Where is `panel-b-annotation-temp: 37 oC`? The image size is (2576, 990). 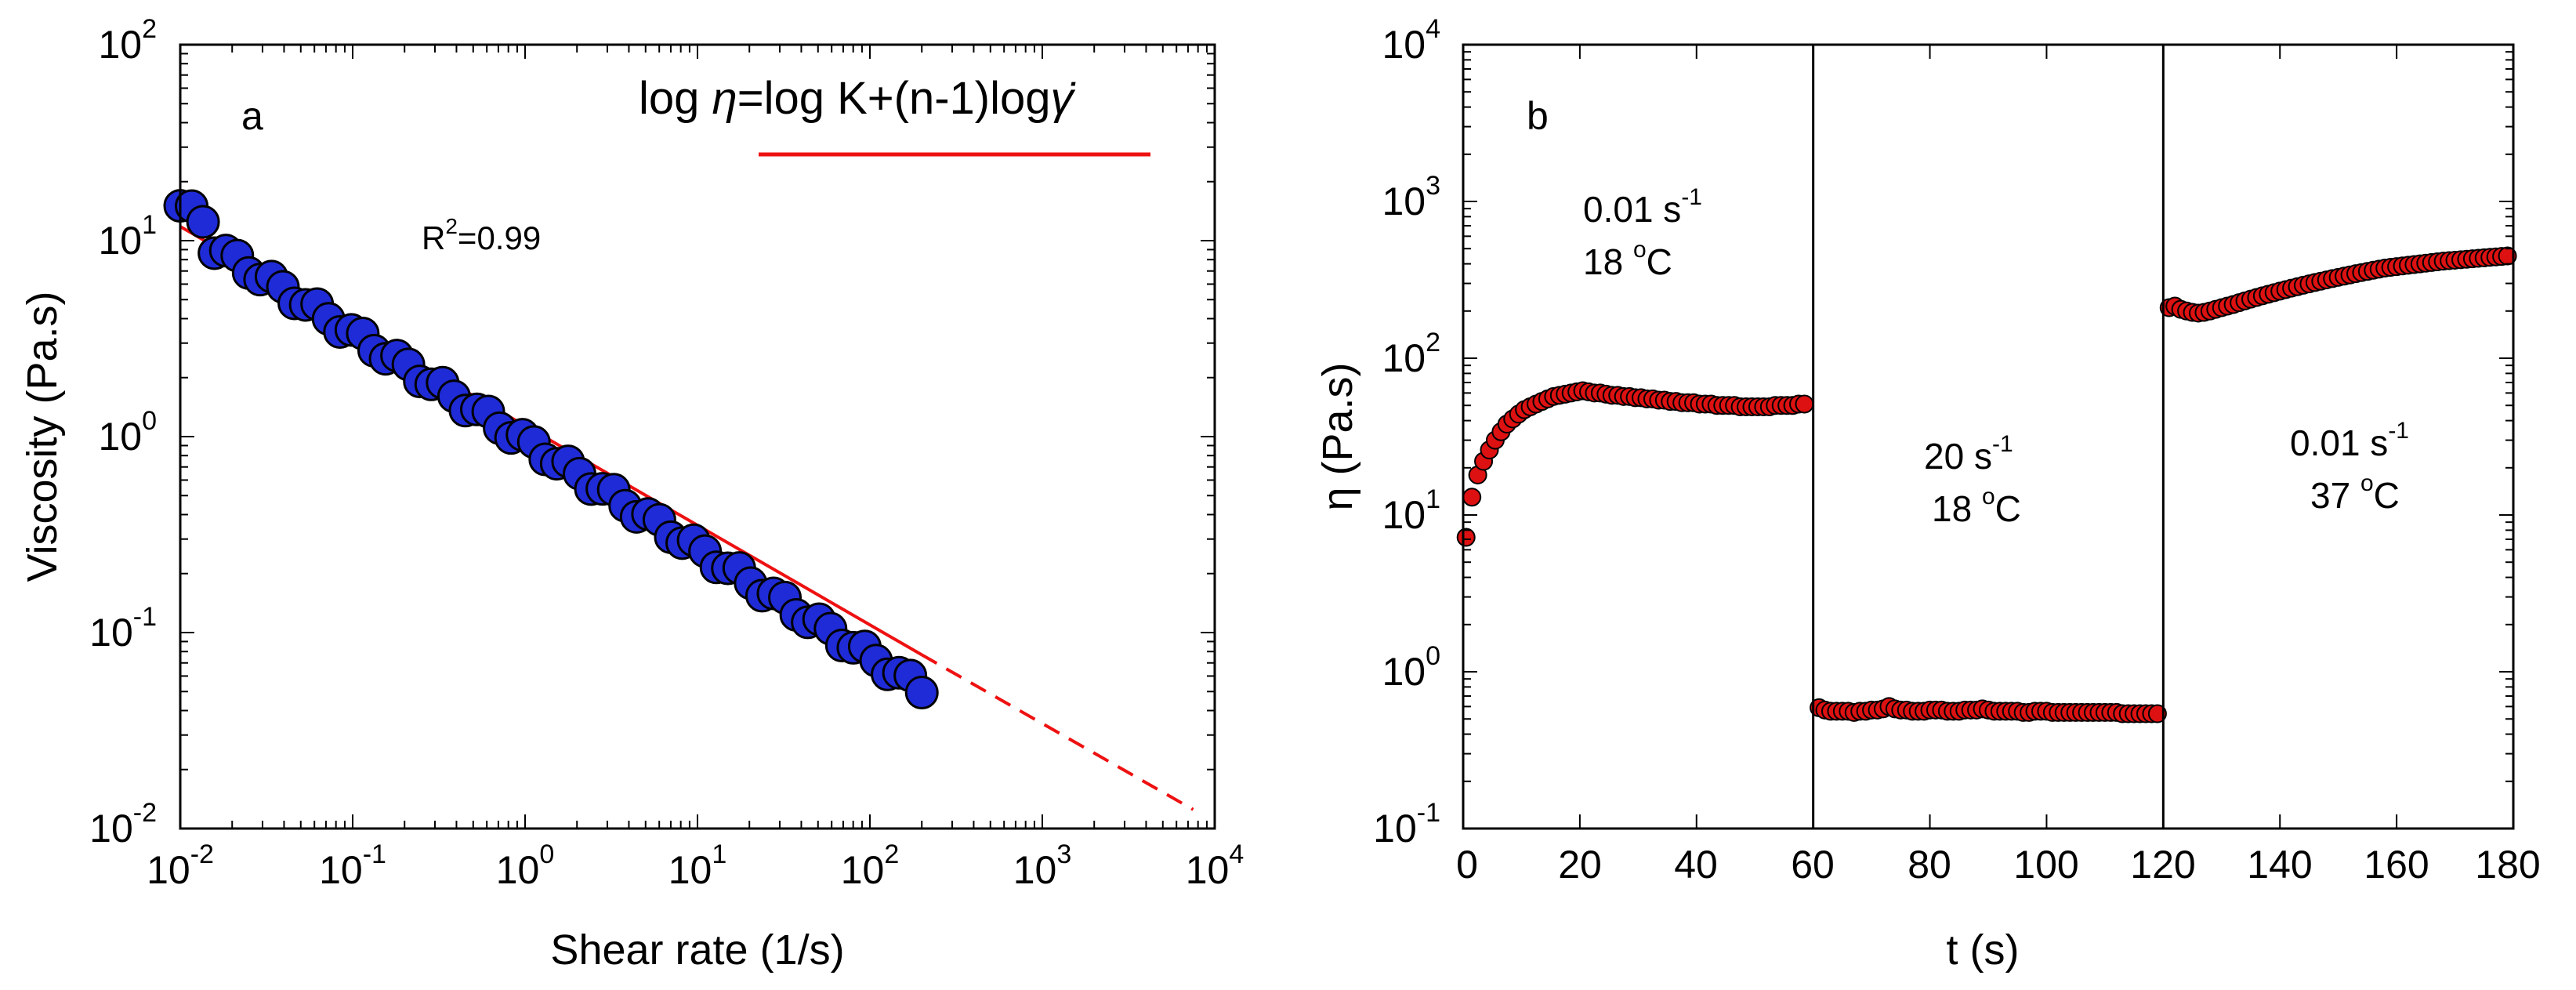
panel-b-annotation-temp: 37 oC is located at coordinates (2355, 493).